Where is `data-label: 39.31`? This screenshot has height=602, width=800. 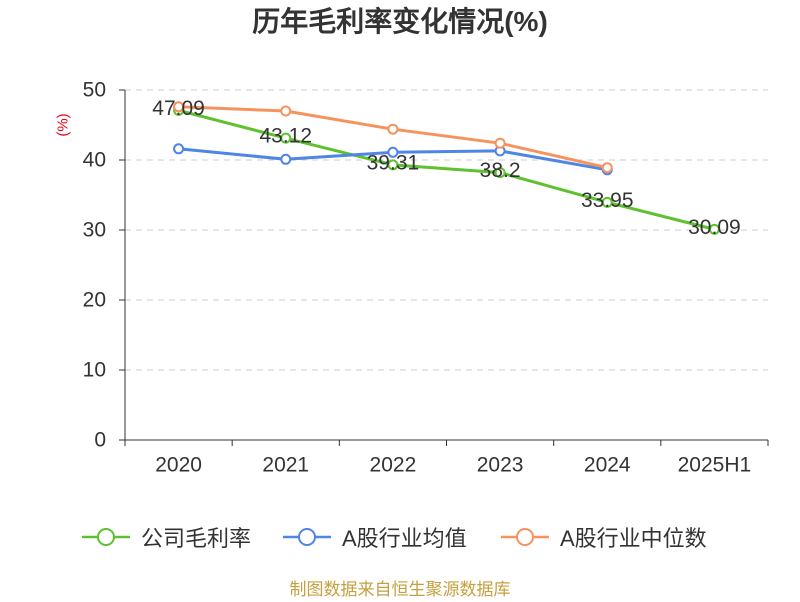 data-label: 39.31 is located at coordinates (393, 162).